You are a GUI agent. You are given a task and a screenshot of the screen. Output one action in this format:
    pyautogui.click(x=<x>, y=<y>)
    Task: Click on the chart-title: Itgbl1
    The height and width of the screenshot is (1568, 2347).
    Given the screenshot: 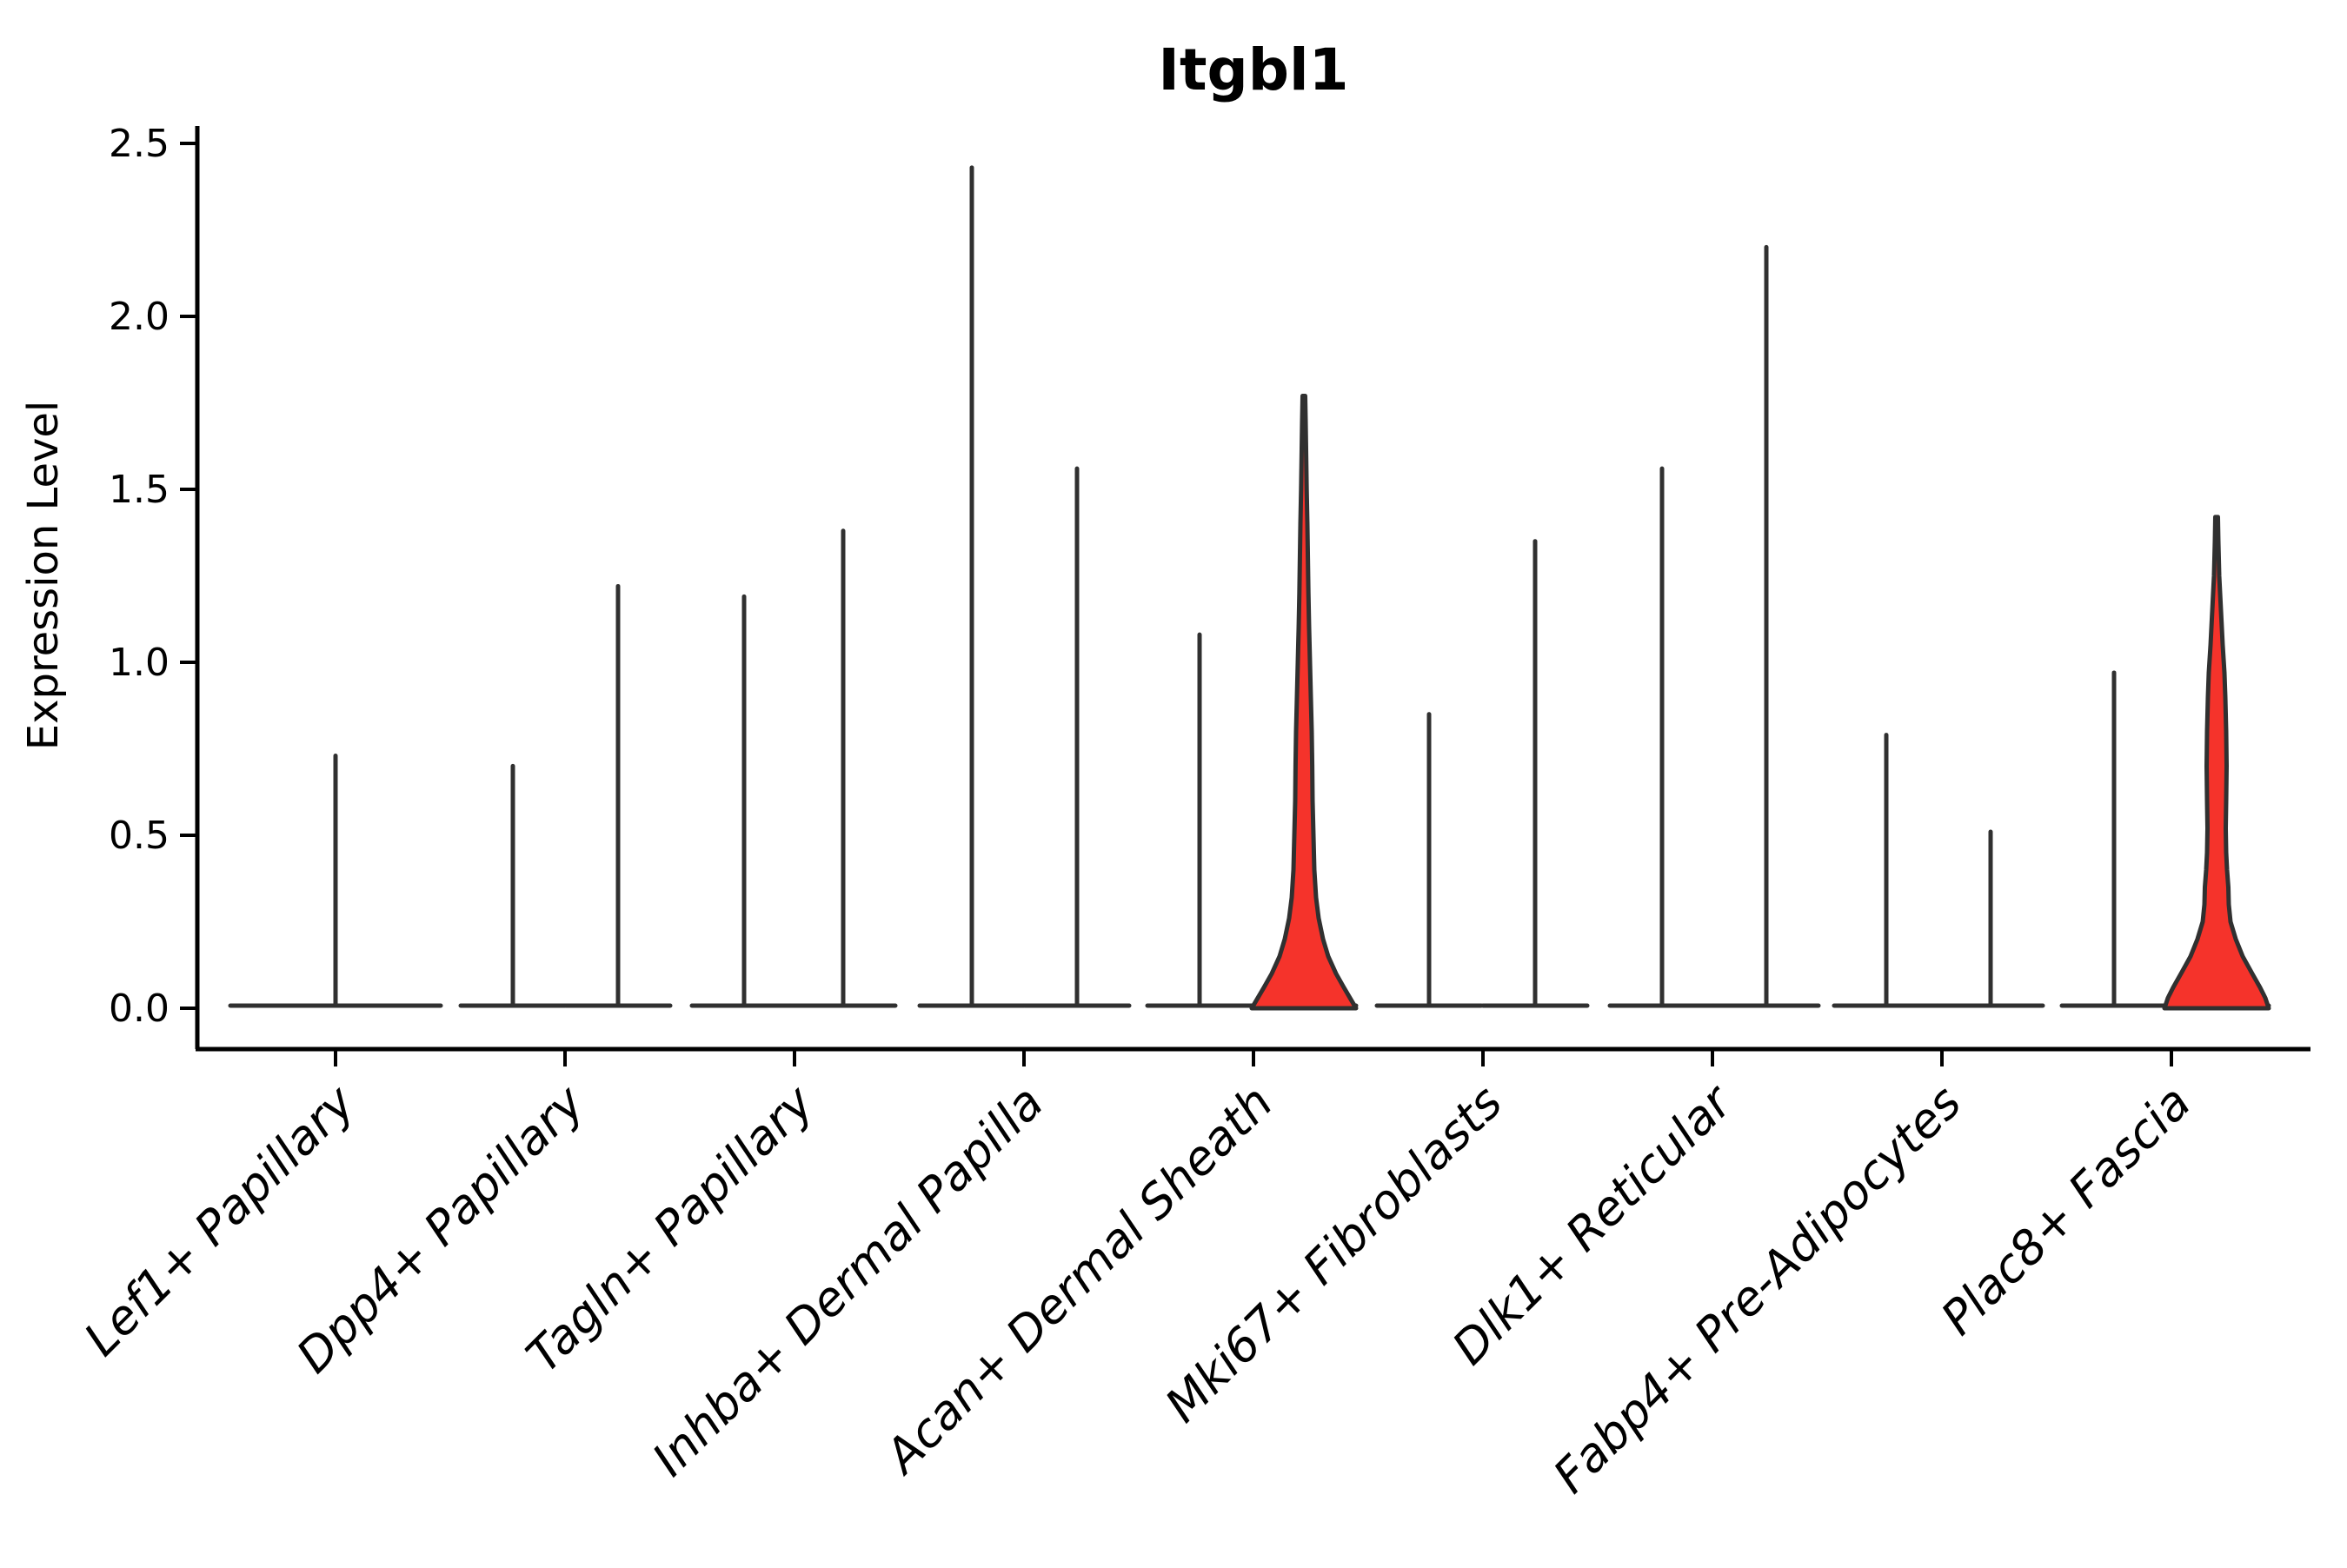 What is the action you would take?
    pyautogui.click(x=1253, y=70)
    